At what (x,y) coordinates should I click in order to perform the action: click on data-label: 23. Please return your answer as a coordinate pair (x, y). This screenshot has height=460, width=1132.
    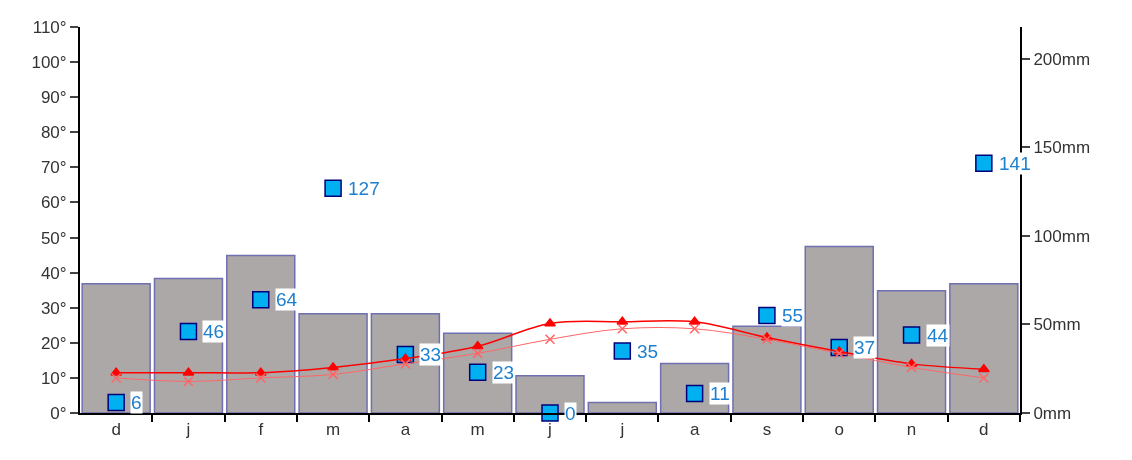
    Looking at the image, I should click on (504, 372).